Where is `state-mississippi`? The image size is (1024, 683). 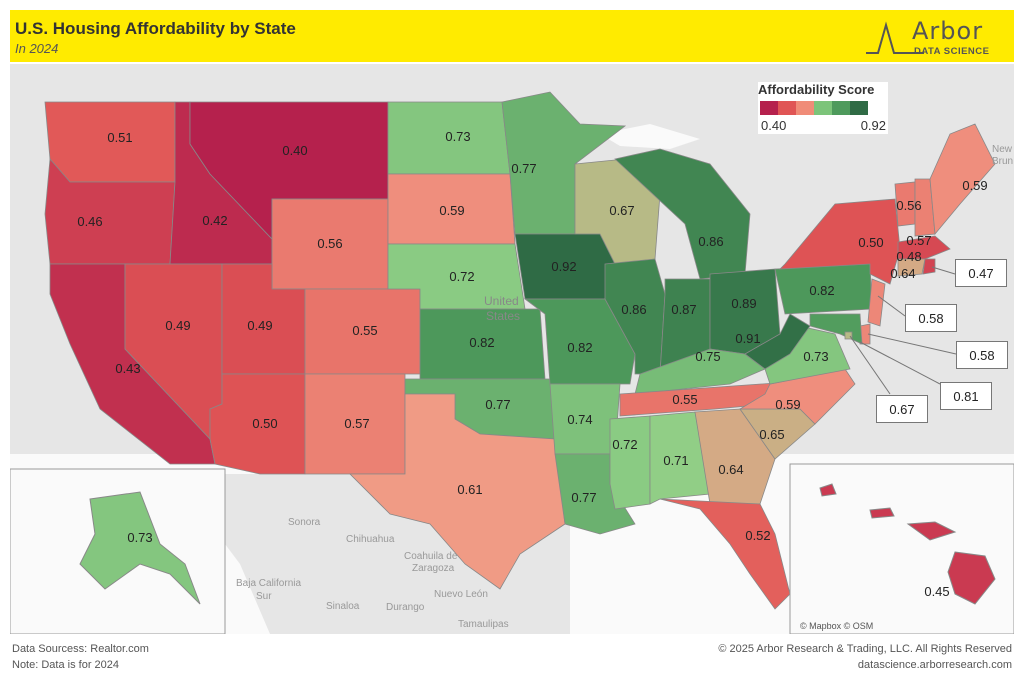
state-mississippi is located at coordinates (630, 462).